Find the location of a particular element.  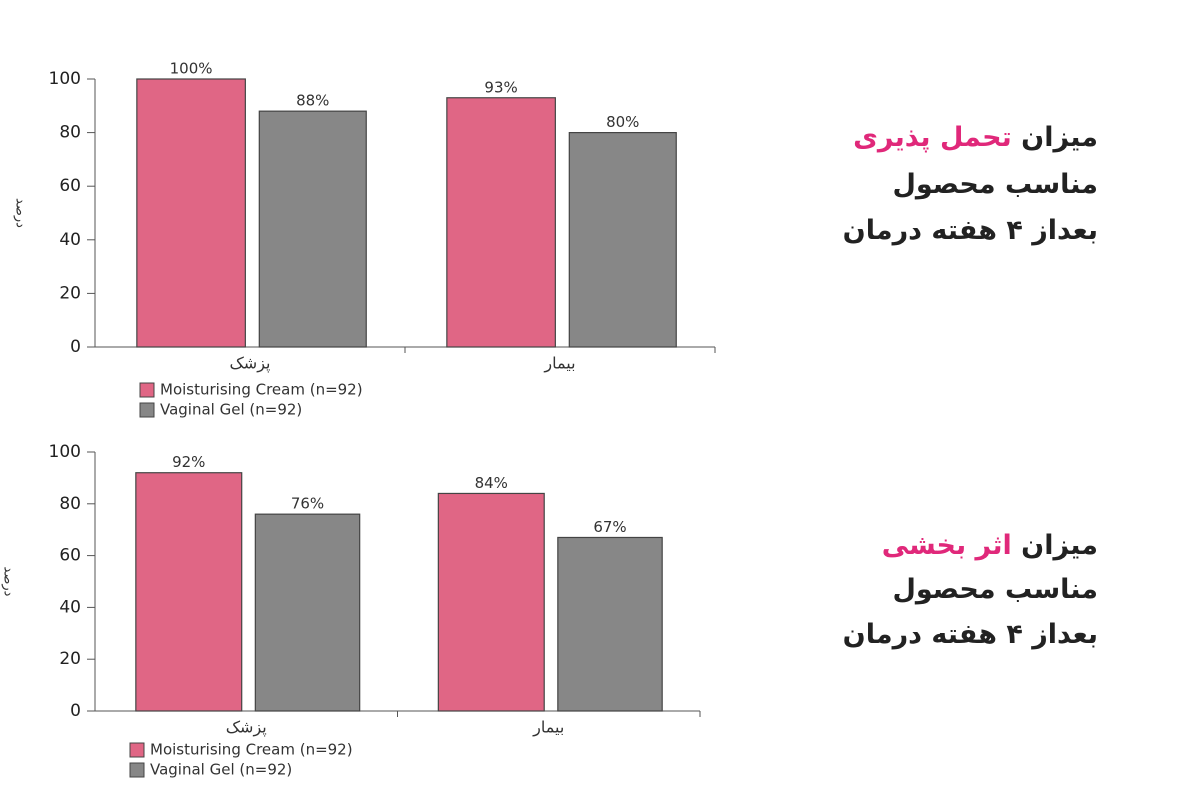

data-label: 100% is located at coordinates (191, 69).